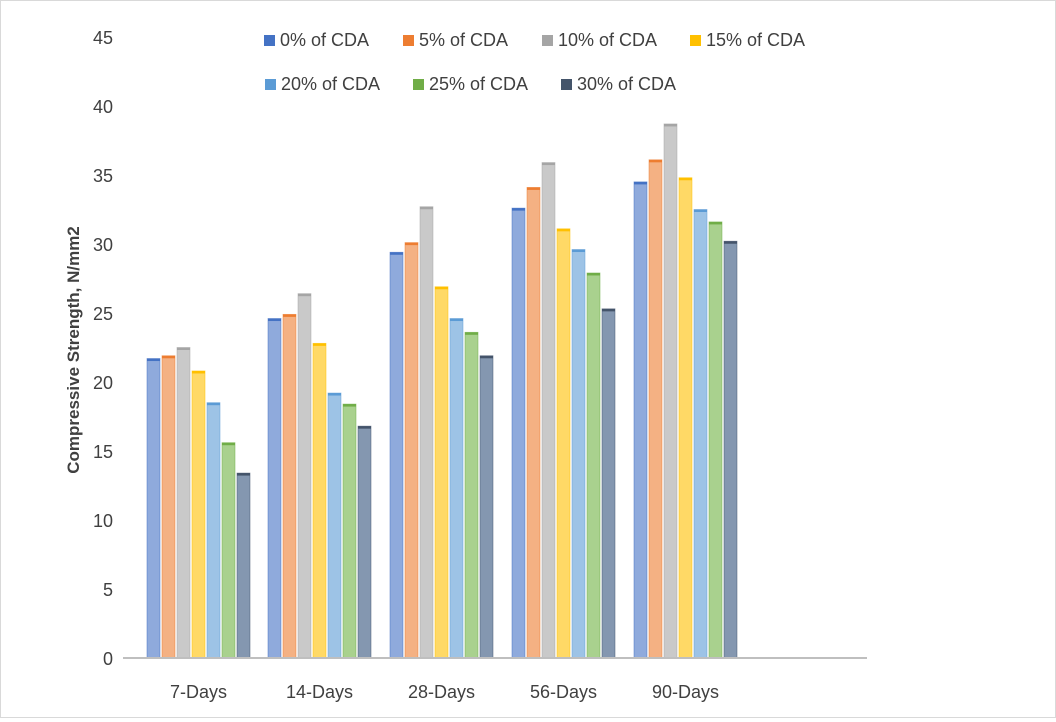 The width and height of the screenshot is (1056, 722). What do you see at coordinates (103, 314) in the screenshot?
I see `y-tick-label: 25` at bounding box center [103, 314].